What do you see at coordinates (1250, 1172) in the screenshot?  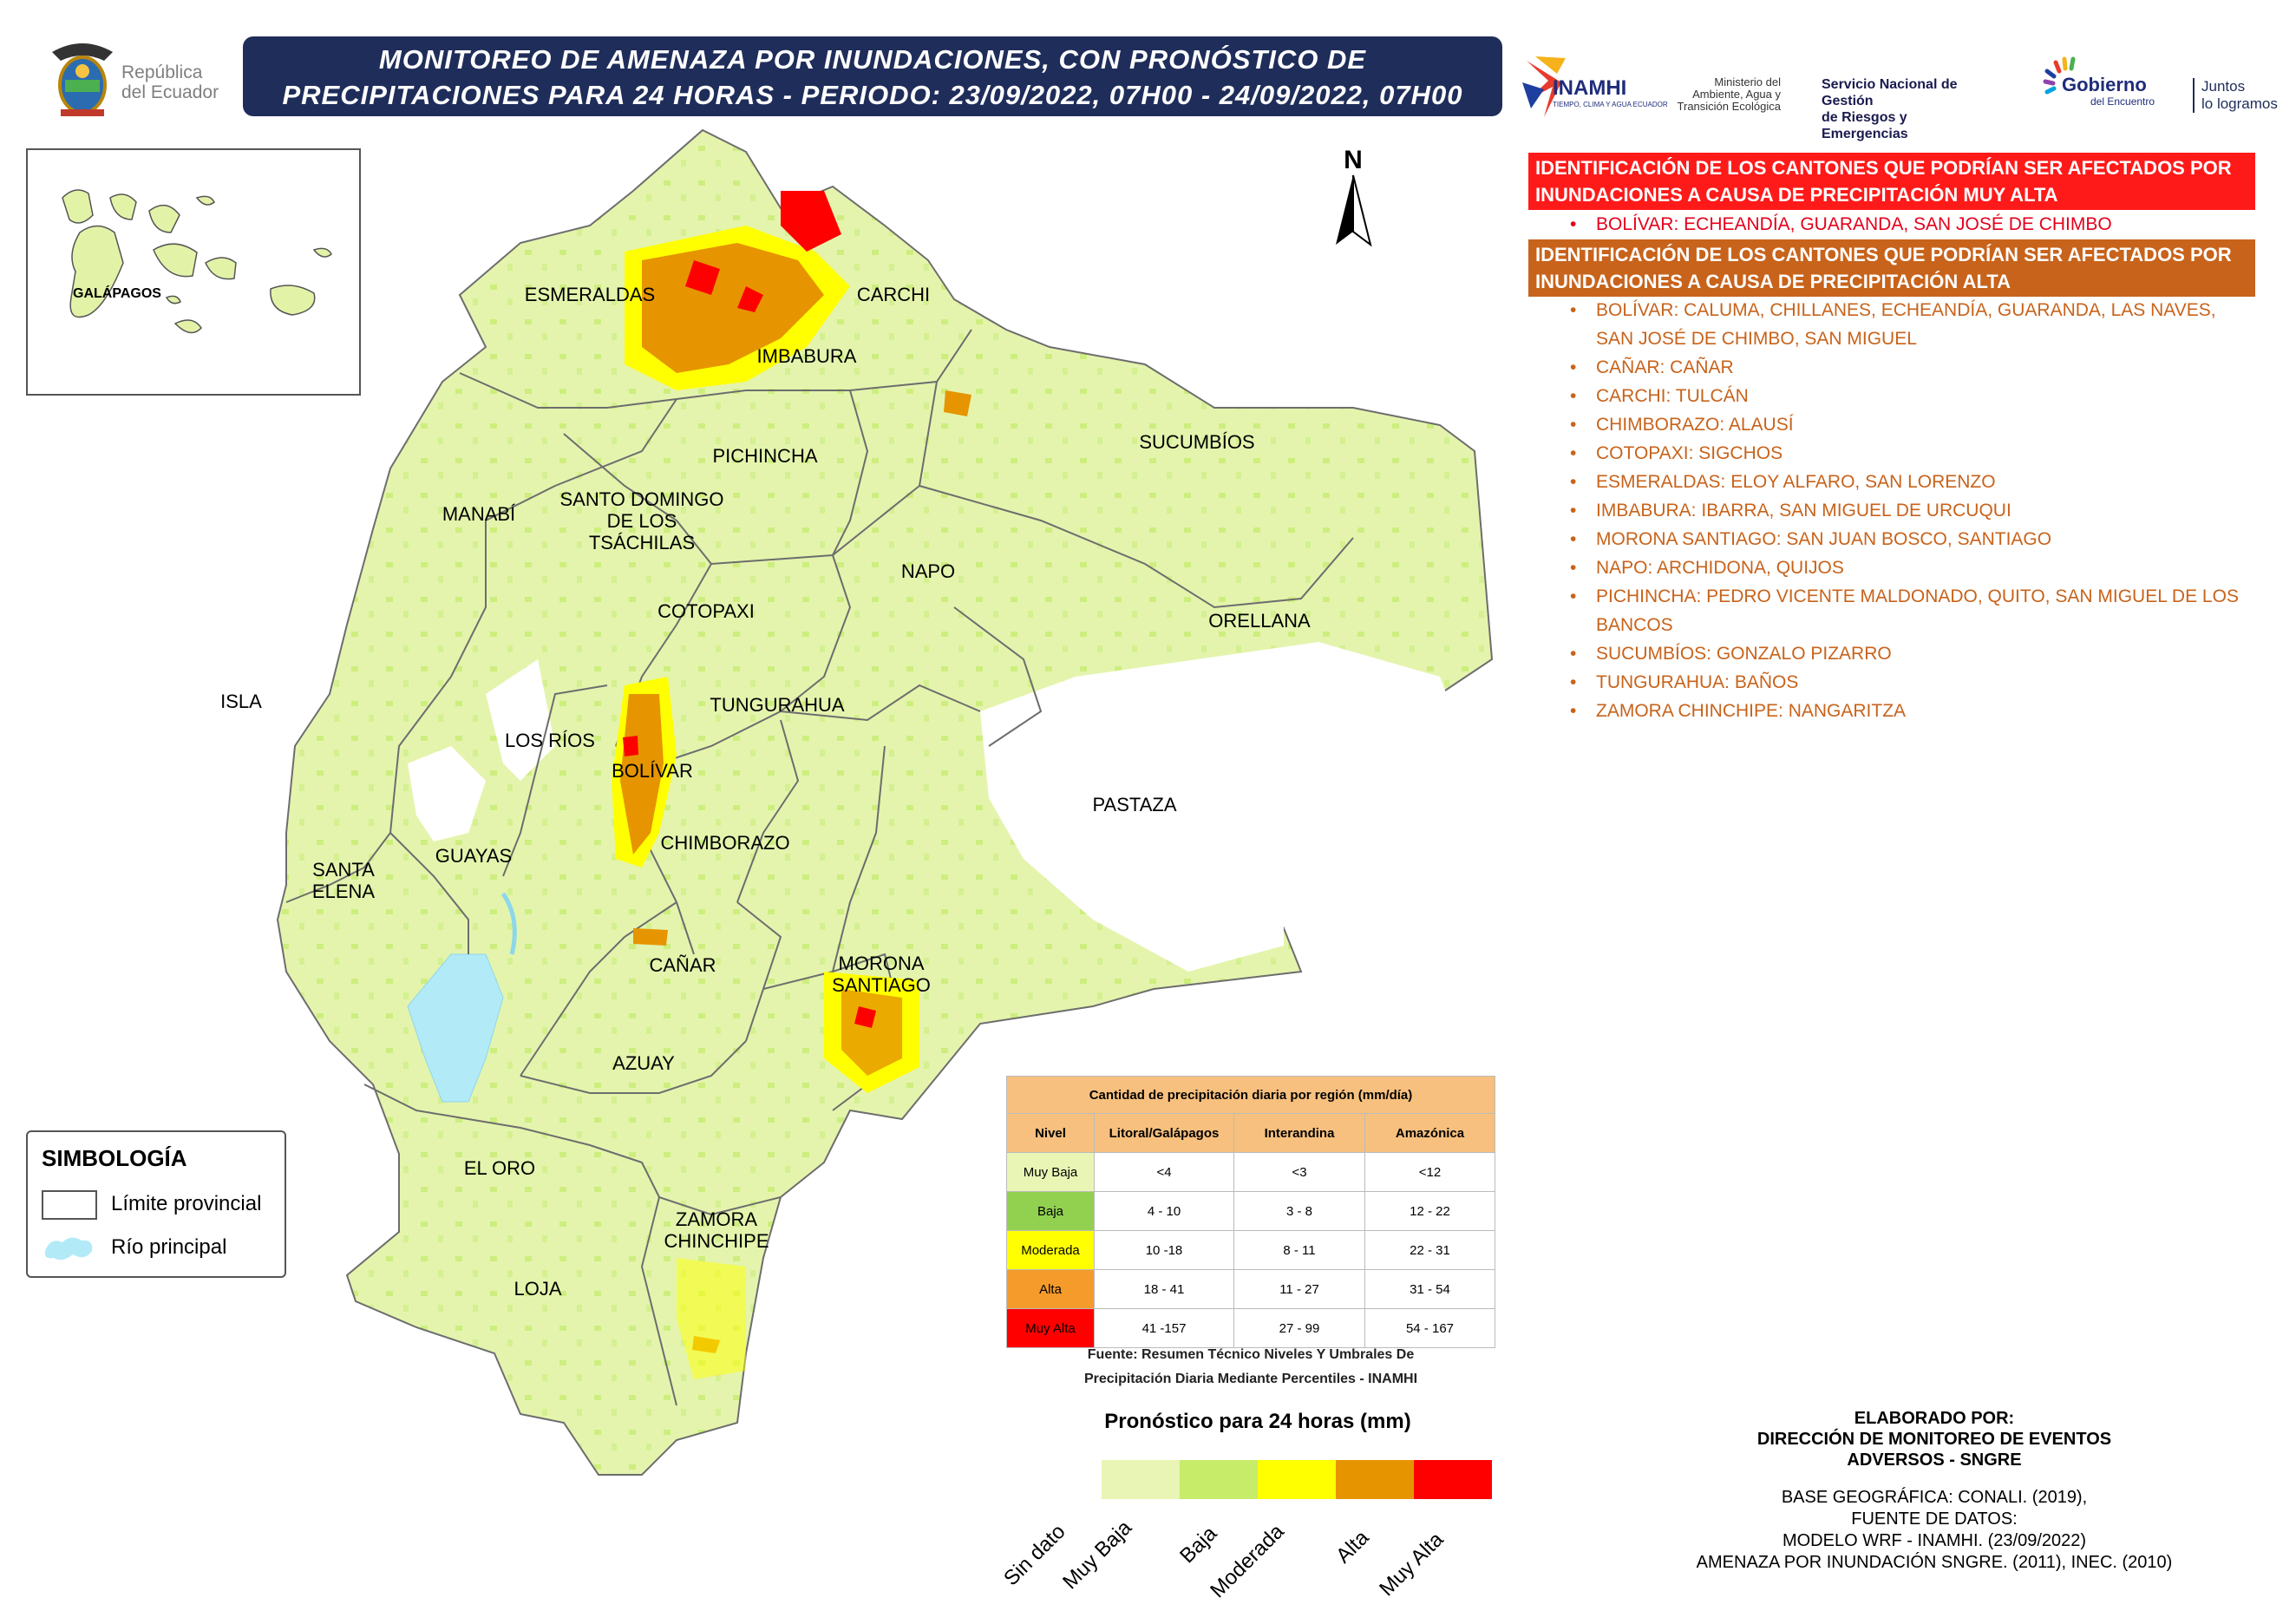 I see `table-row: Muy Baja <4 <3 <12` at bounding box center [1250, 1172].